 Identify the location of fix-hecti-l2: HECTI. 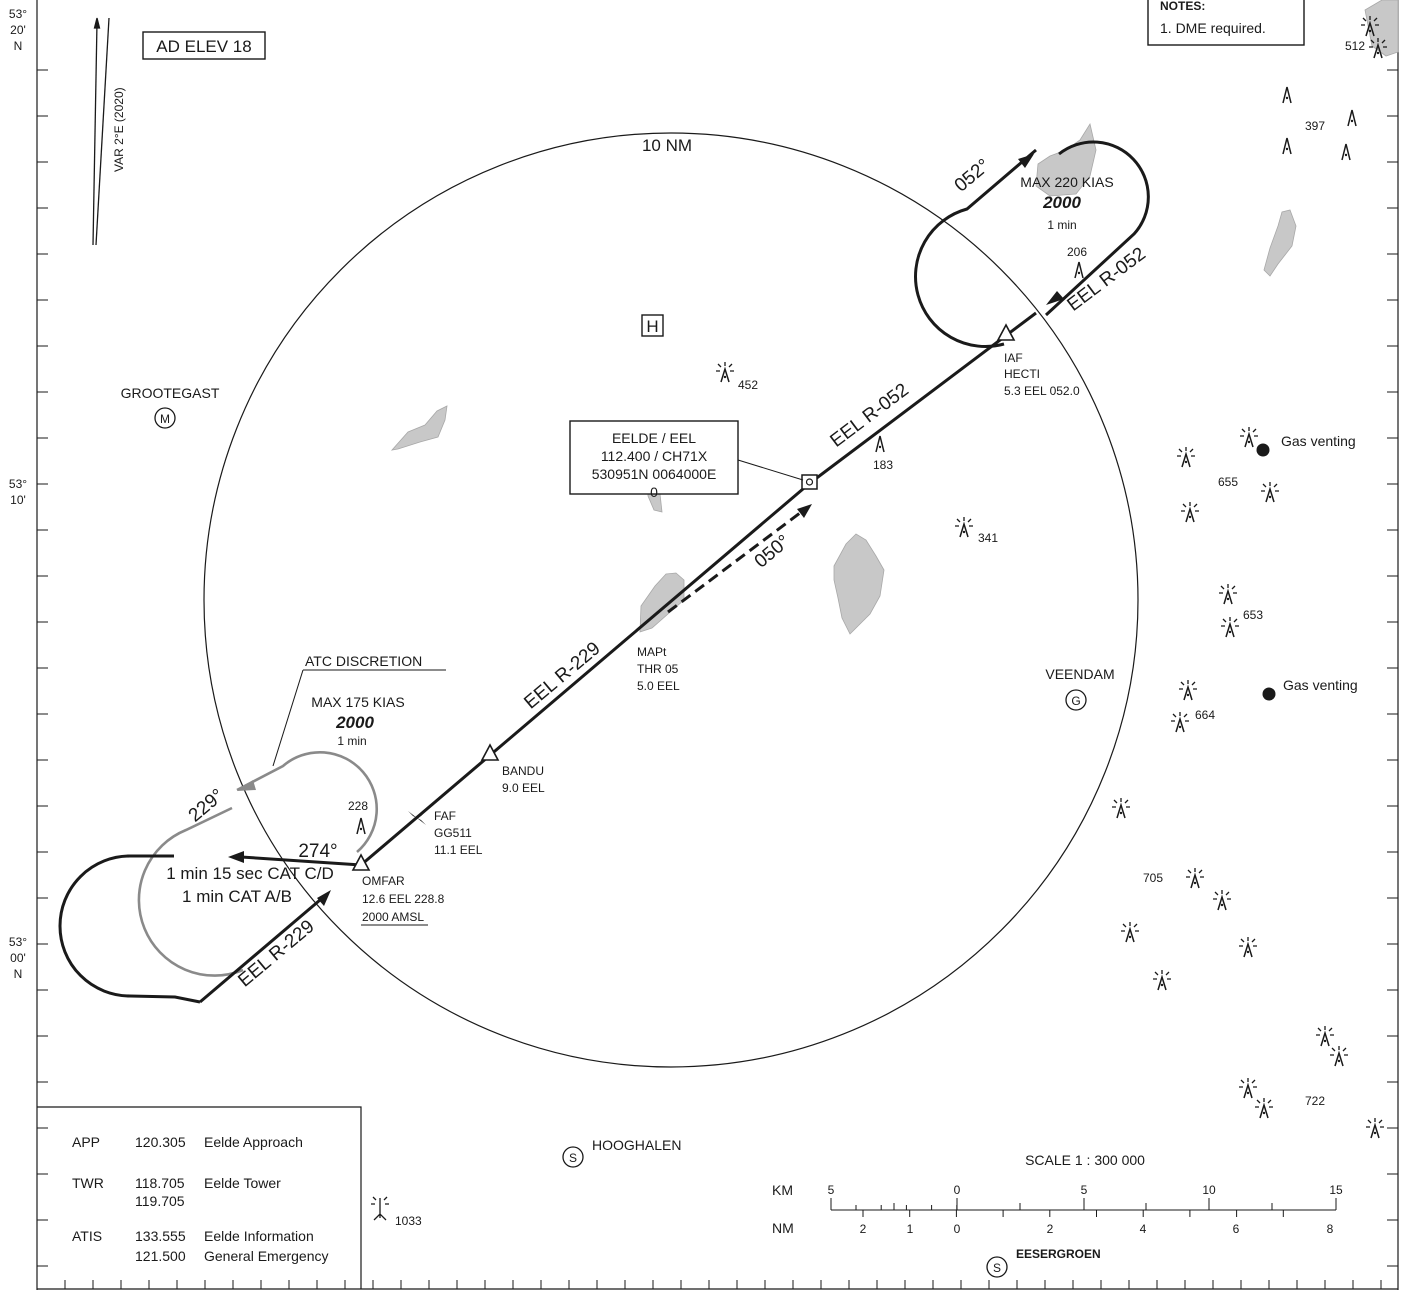
(1022, 374).